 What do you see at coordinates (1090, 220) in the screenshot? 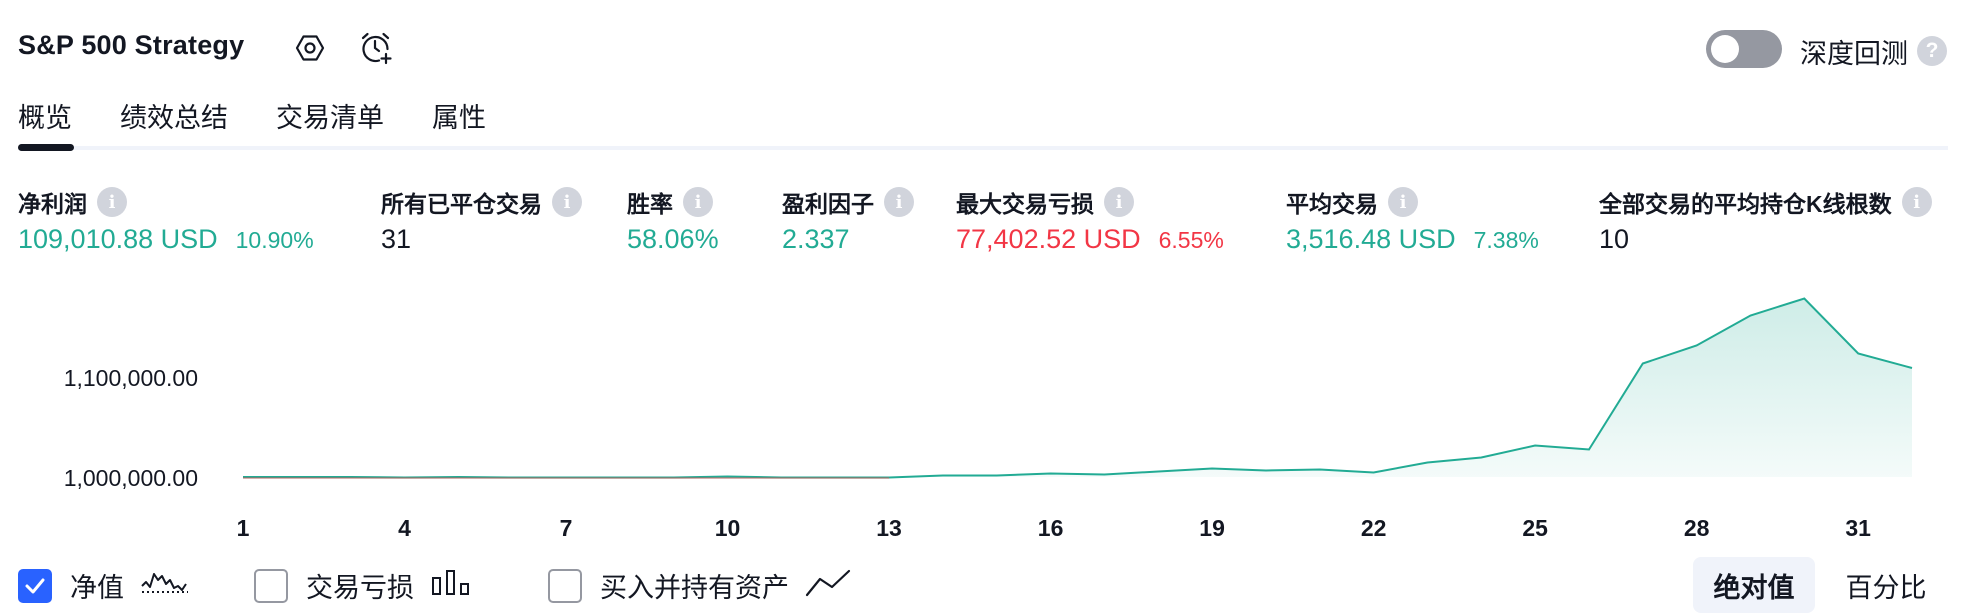
I see `metric-max-trade-loss: 最大交易亏损 i 77,402.52 USD 6.55%` at bounding box center [1090, 220].